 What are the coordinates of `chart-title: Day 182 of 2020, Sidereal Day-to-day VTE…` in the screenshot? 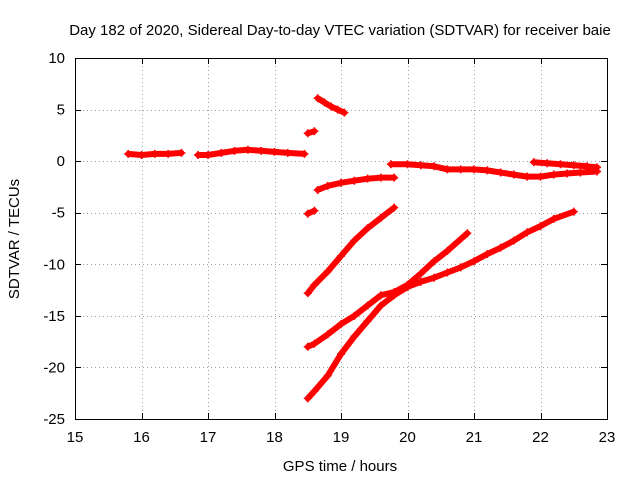 It's located at (340, 30).